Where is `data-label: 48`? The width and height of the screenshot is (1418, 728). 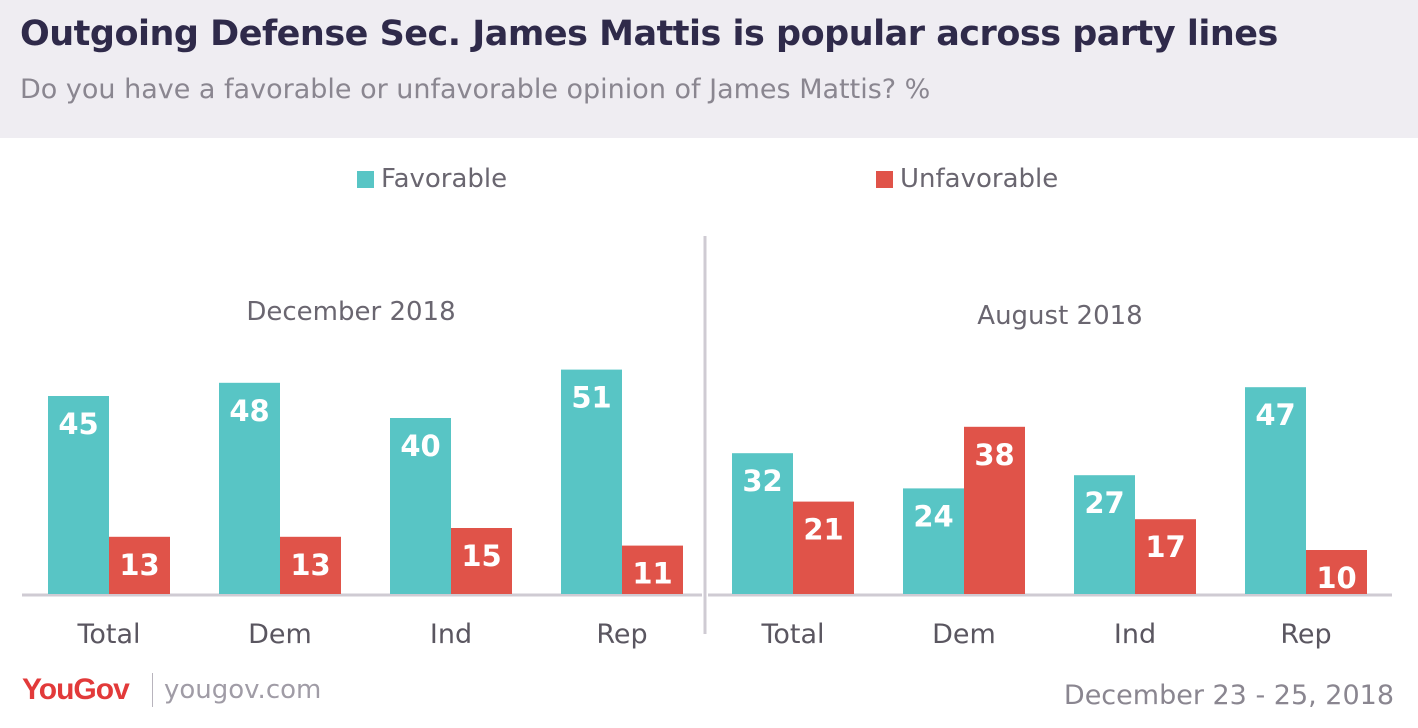
data-label: 48 is located at coordinates (249, 411).